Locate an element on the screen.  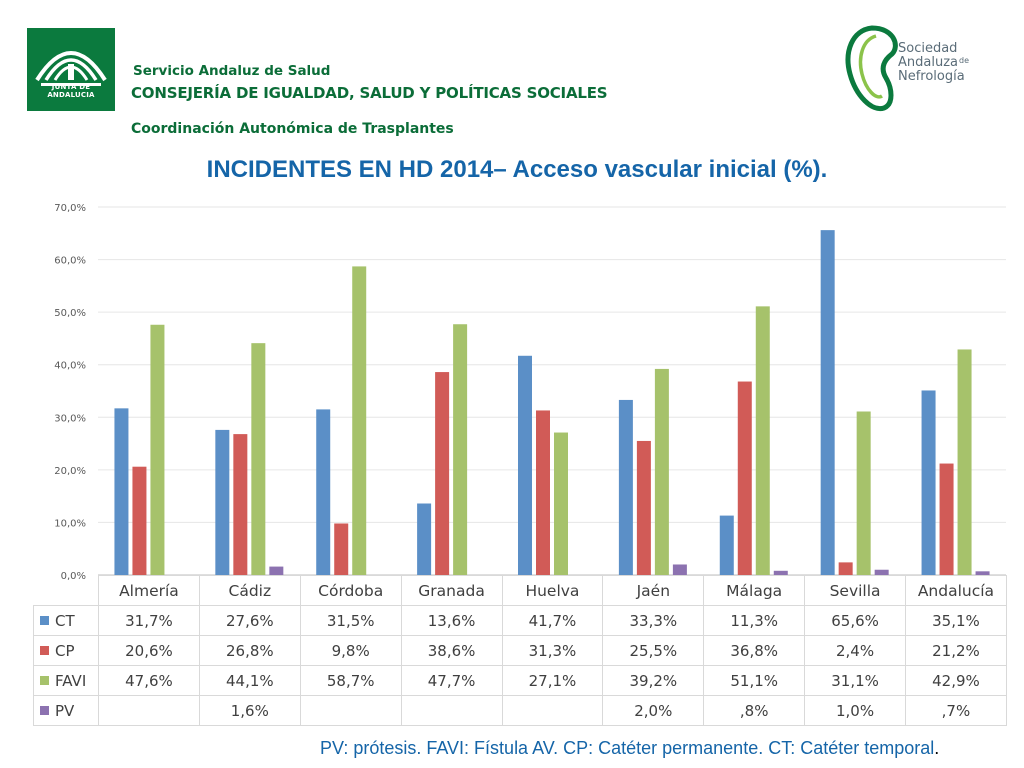
data-label: 41,7% is located at coordinates (552, 620).